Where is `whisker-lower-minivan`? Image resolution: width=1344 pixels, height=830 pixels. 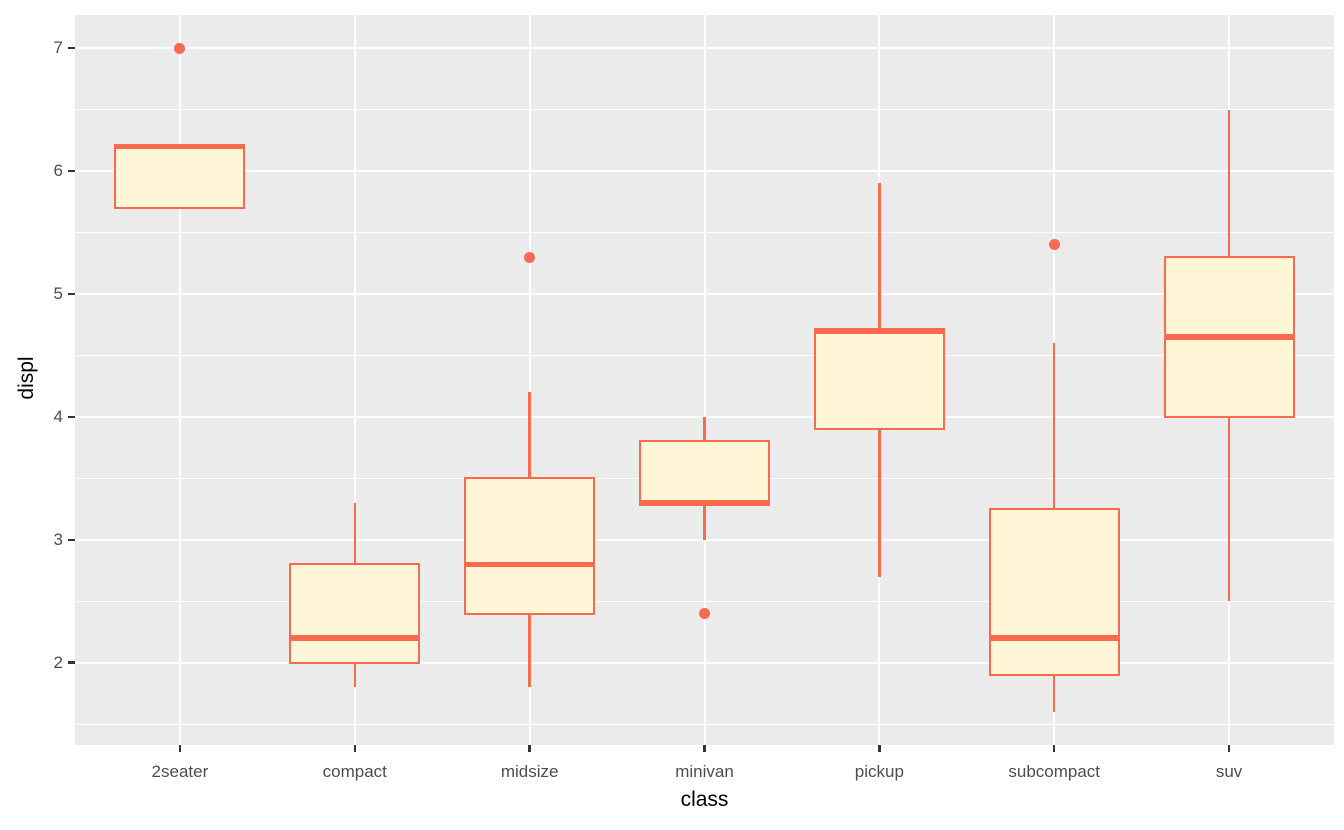
whisker-lower-minivan is located at coordinates (704, 521).